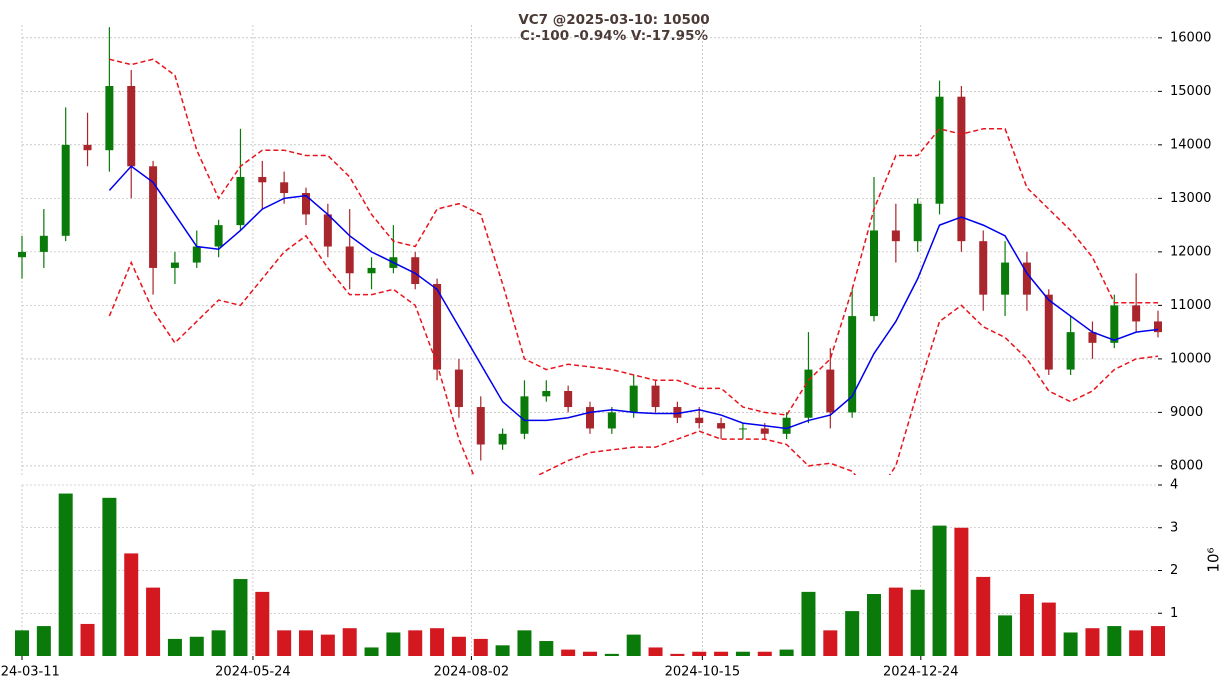 The width and height of the screenshot is (1226, 690). Describe the element at coordinates (1174, 570) in the screenshot. I see `y-tick-label: 2` at that location.